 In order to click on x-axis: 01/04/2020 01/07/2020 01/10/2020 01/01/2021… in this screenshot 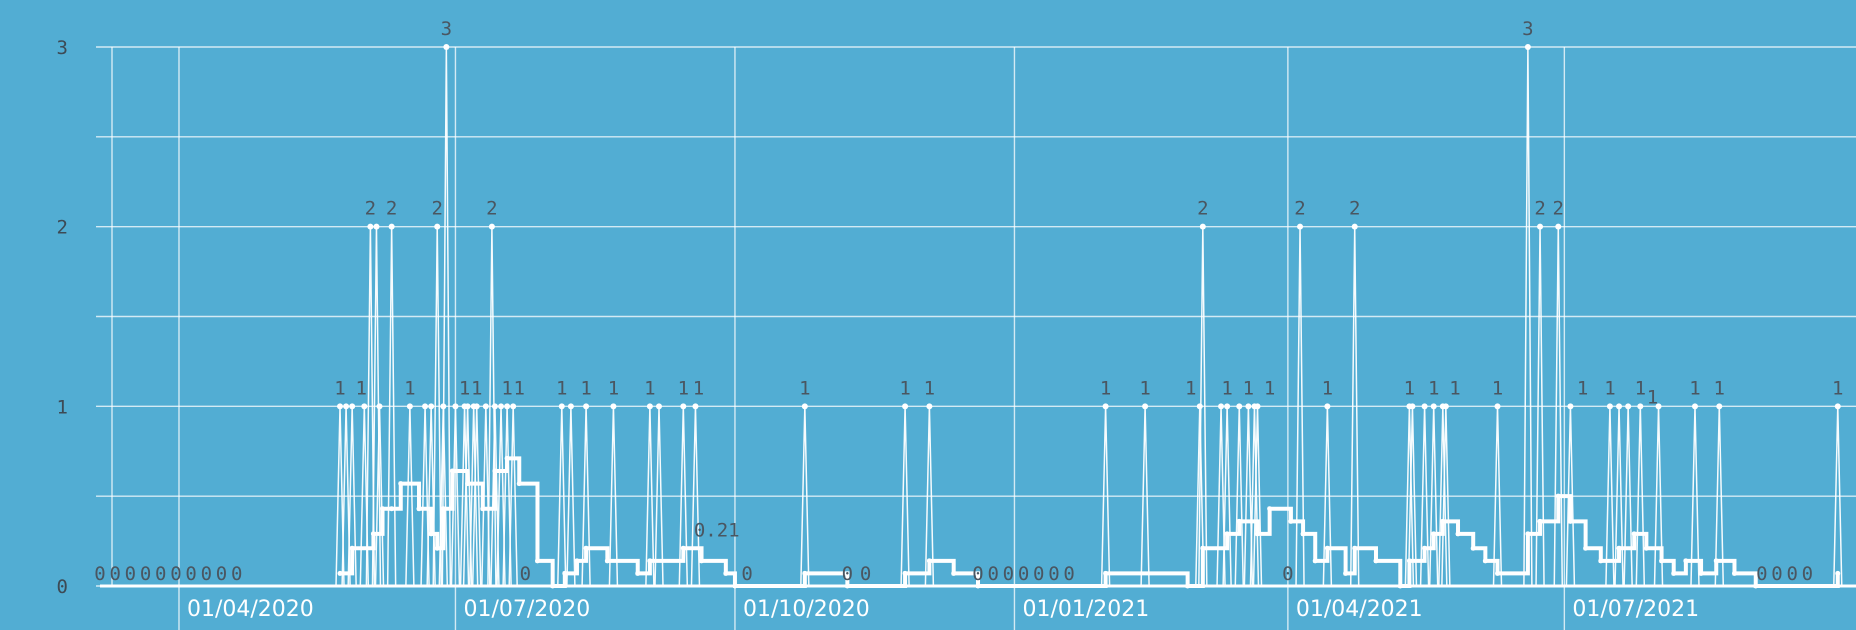, I will do `click(943, 609)`.